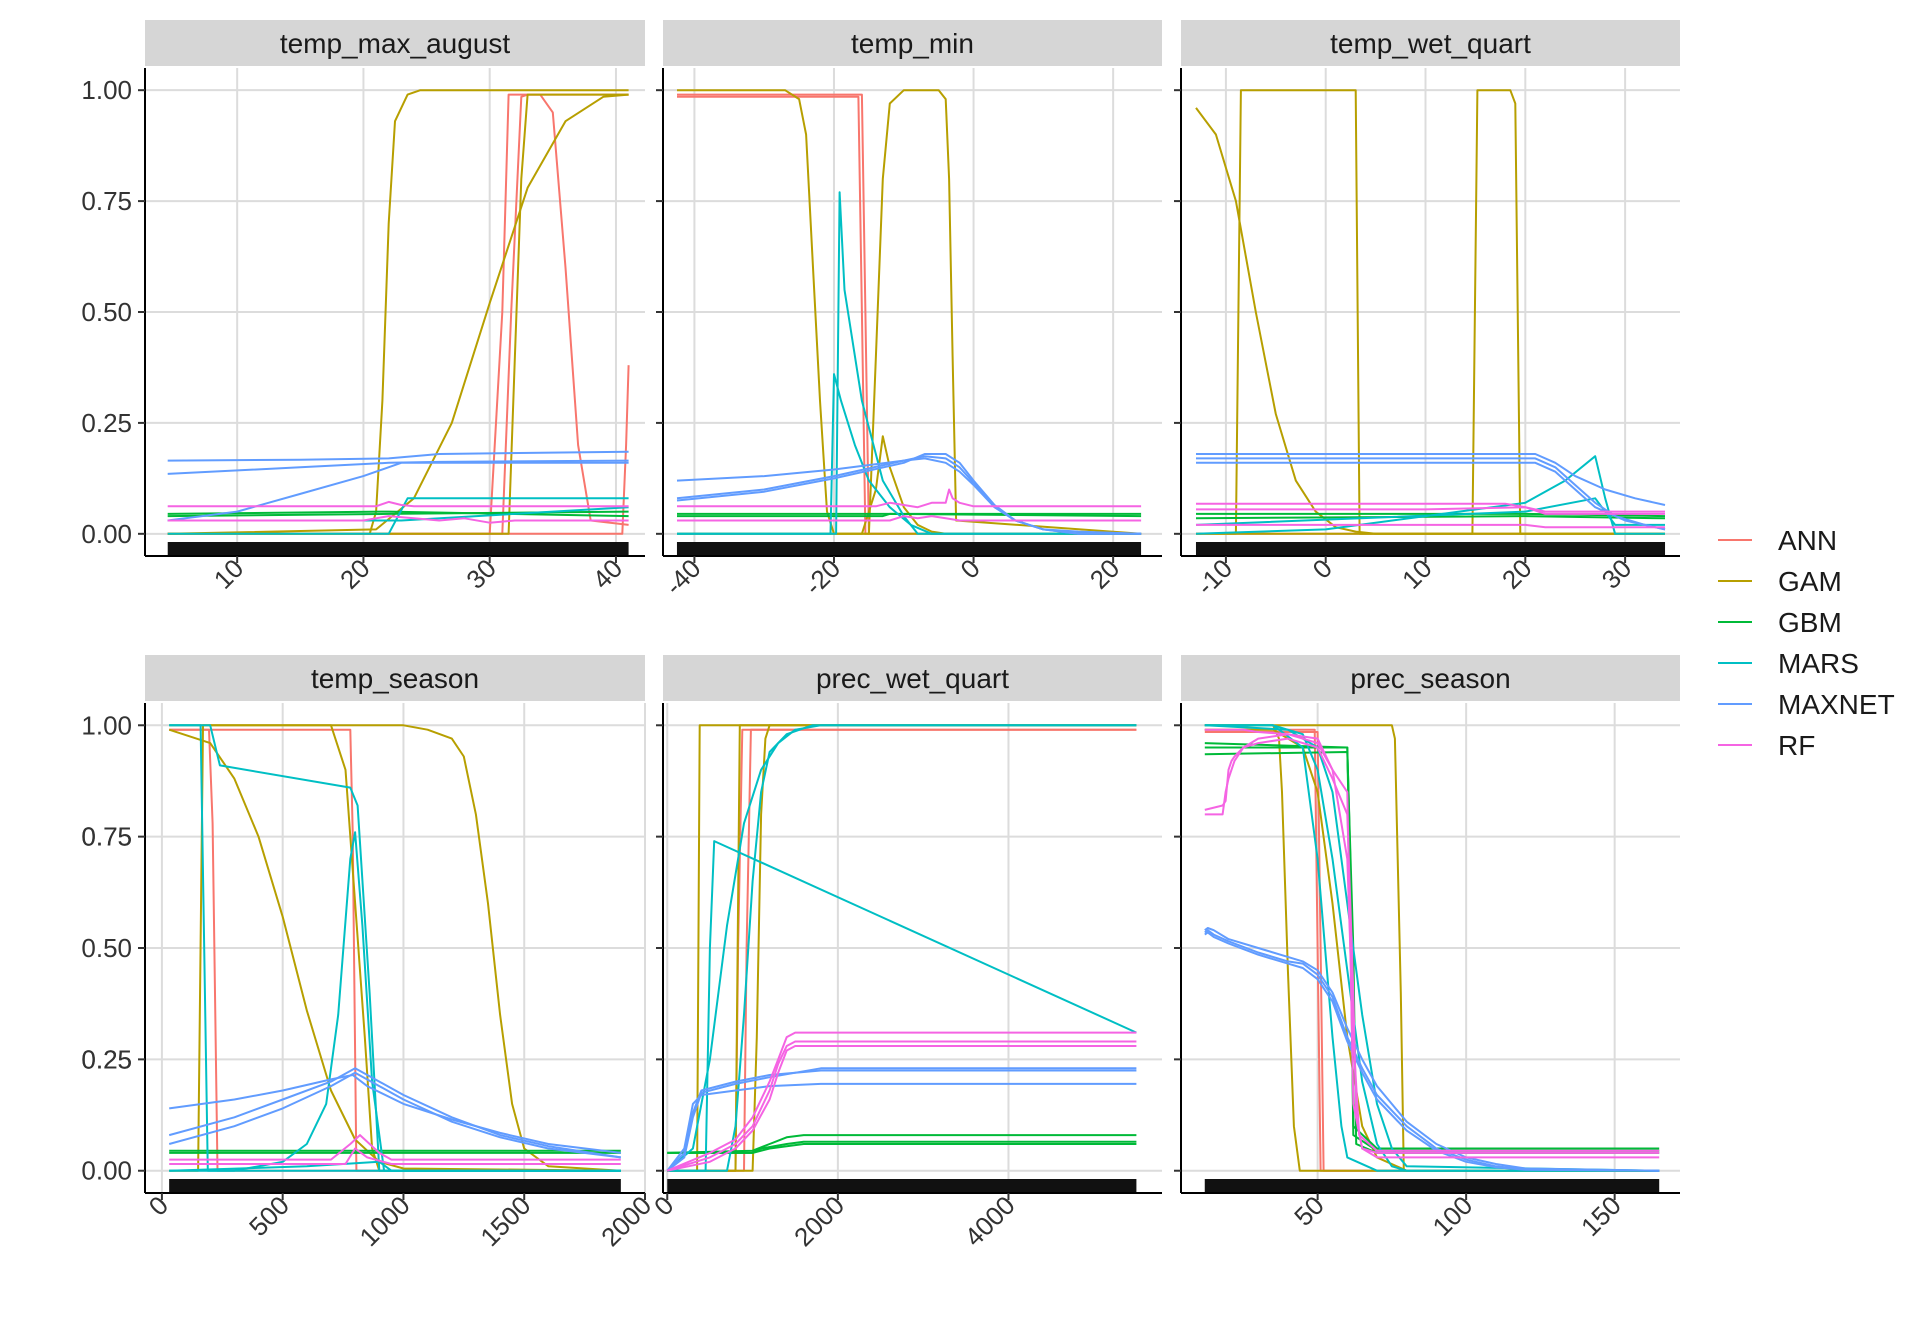 The width and height of the screenshot is (1920, 1344). I want to click on panel-prec-wet-quart: prec_wet_quart 0 2000 4000, so click(905, 953).